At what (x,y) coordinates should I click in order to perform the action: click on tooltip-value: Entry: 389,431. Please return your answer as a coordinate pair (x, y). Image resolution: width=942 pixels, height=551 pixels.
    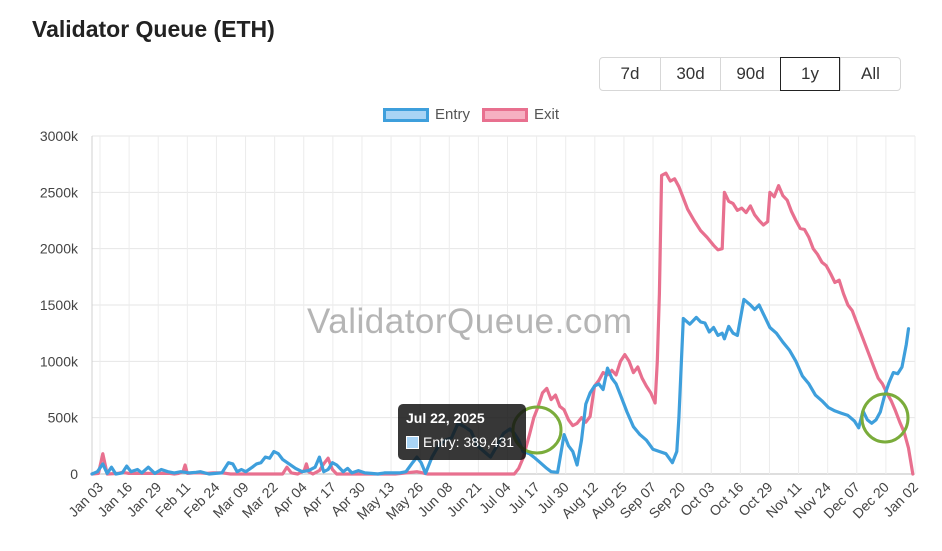
    Looking at the image, I should click on (469, 442).